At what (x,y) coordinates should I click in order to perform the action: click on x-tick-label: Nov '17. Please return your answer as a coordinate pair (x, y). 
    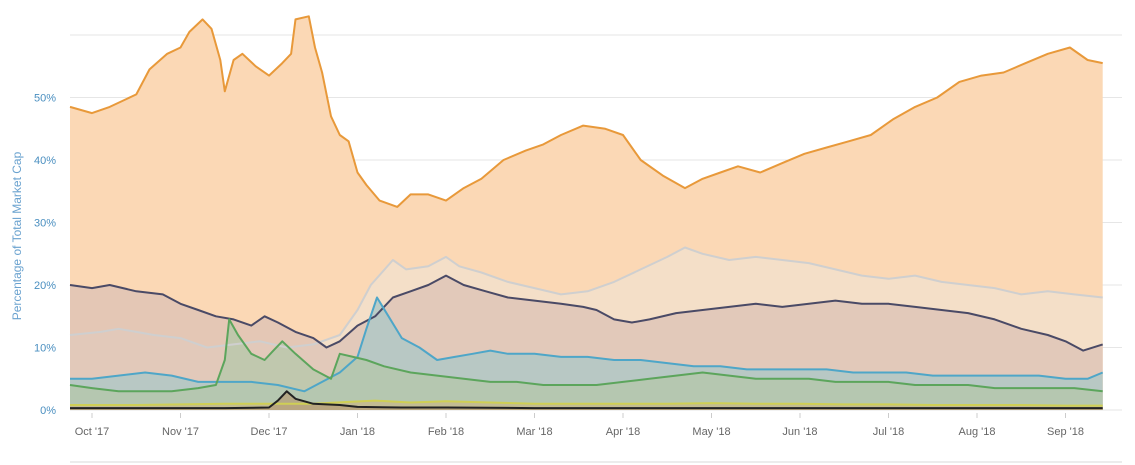
    Looking at the image, I should click on (180, 432).